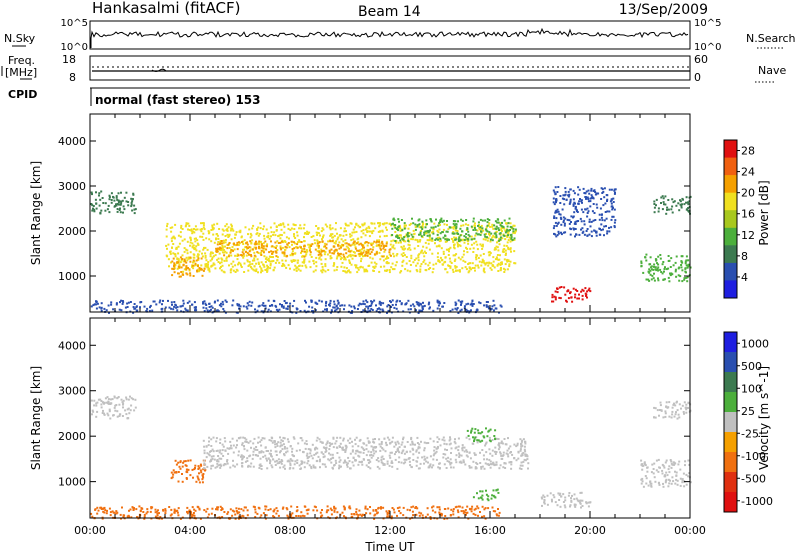 This screenshot has height=554, width=800. What do you see at coordinates (772, 70) in the screenshot?
I see `nave-label: Nave` at bounding box center [772, 70].